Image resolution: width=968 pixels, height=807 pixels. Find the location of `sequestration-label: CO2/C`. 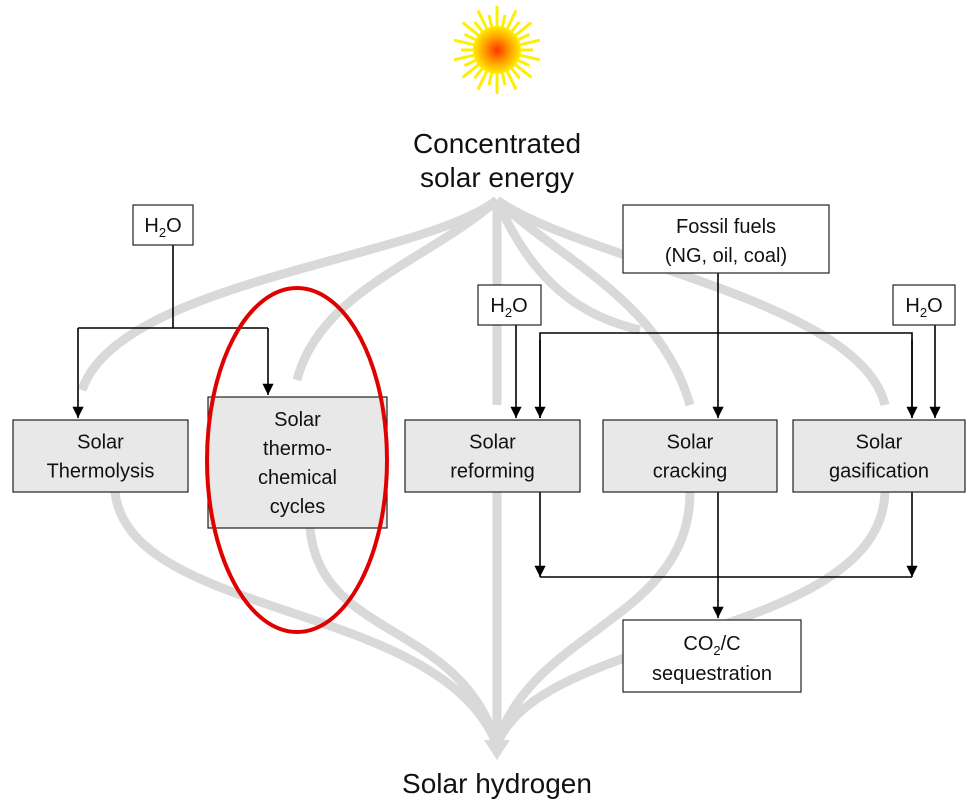

sequestration-label: CO2/C is located at coordinates (711, 645).